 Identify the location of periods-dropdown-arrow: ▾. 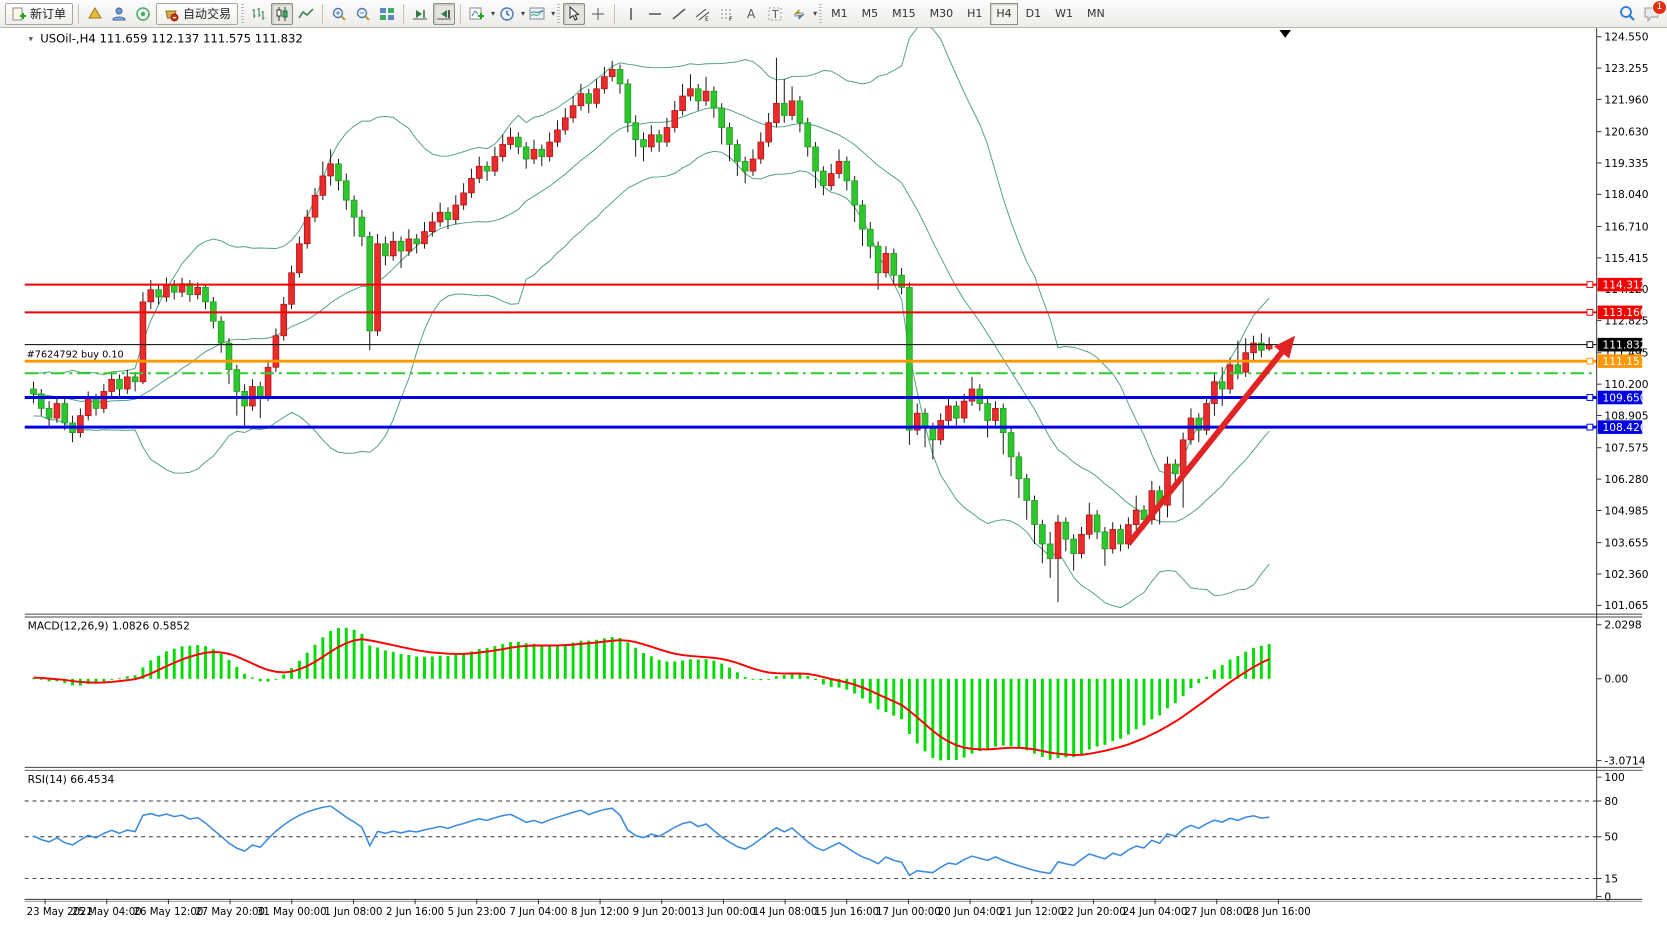
(523, 13).